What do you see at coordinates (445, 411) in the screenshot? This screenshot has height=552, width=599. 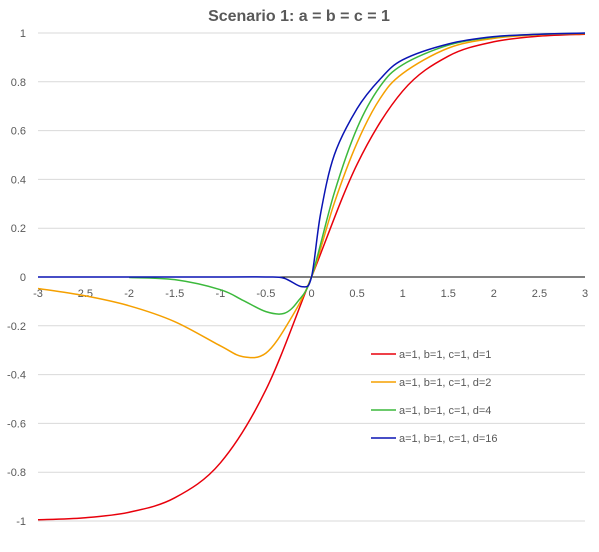 I see `legend-label: a=1, b=1, c=1, d=4` at bounding box center [445, 411].